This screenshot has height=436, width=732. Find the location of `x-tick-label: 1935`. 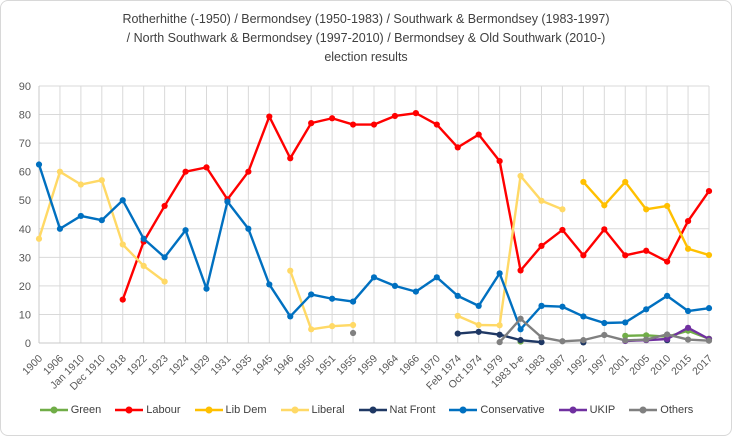

x-tick-label: 1935 is located at coordinates (241, 365).